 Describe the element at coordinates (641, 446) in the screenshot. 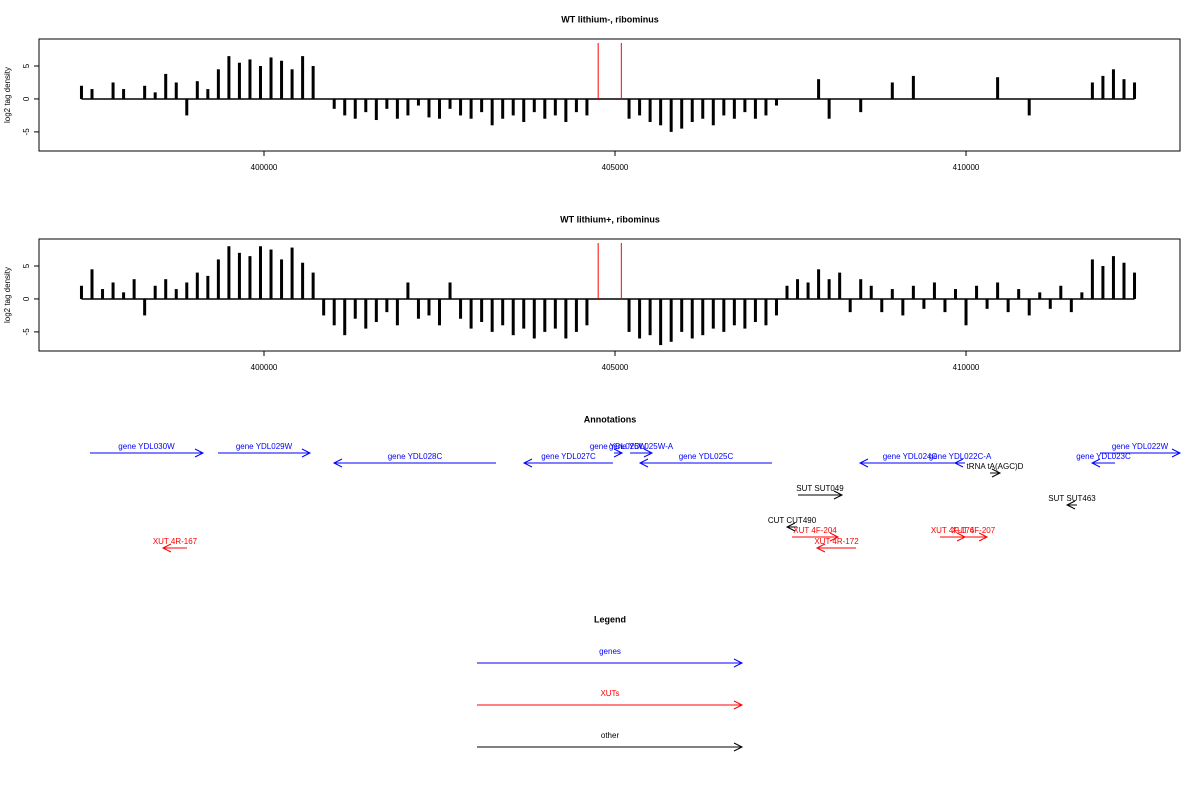

I see `feature-label: gene YDL025W-A` at that location.